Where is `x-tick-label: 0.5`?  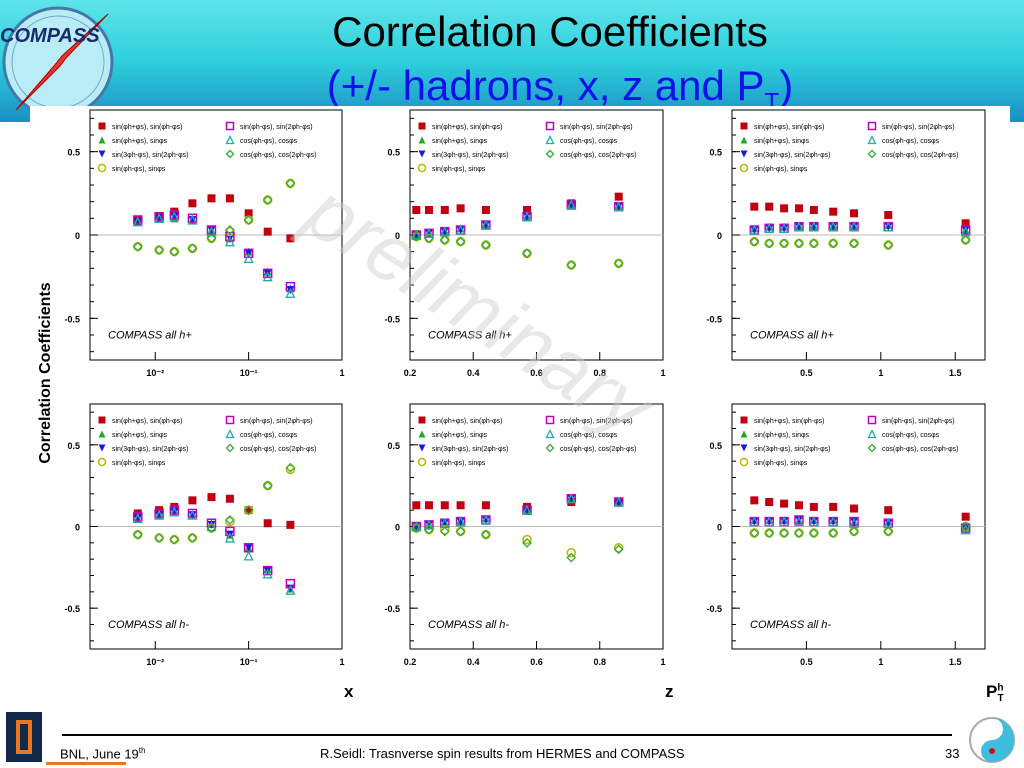 x-tick-label: 0.5 is located at coordinates (806, 373).